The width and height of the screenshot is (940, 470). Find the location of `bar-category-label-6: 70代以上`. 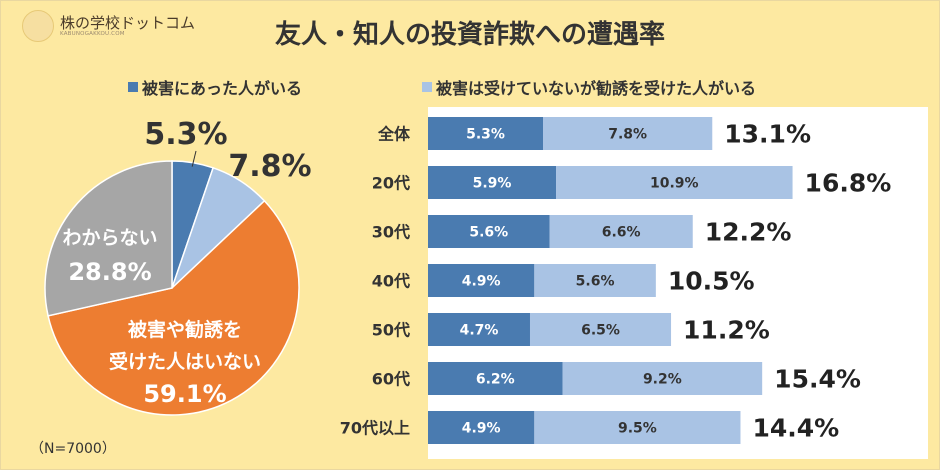

bar-category-label-6: 70代以上 is located at coordinates (375, 428).